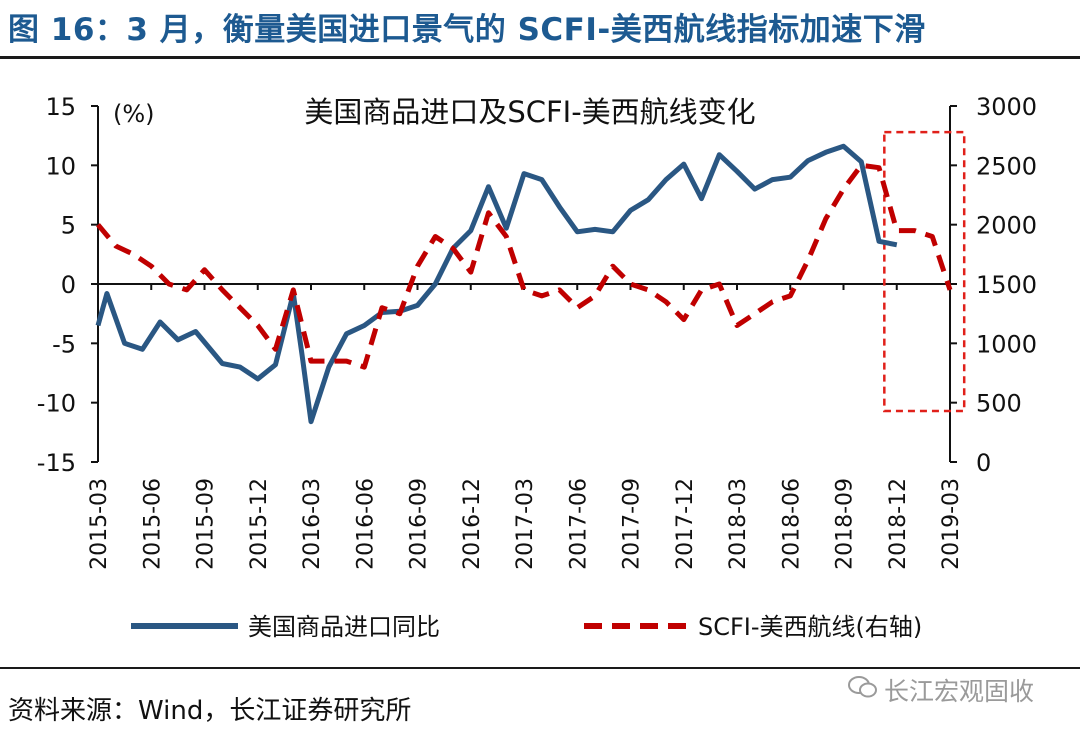 Image resolution: width=1080 pixels, height=732 pixels. What do you see at coordinates (863, 690) in the screenshot?
I see `wechat-icon` at bounding box center [863, 690].